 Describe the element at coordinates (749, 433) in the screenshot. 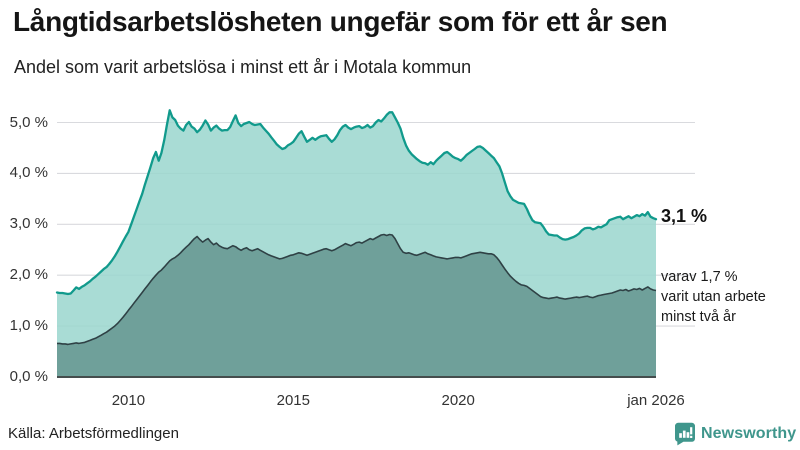

I see `newsworthy-wordmark: Newsworthy` at that location.